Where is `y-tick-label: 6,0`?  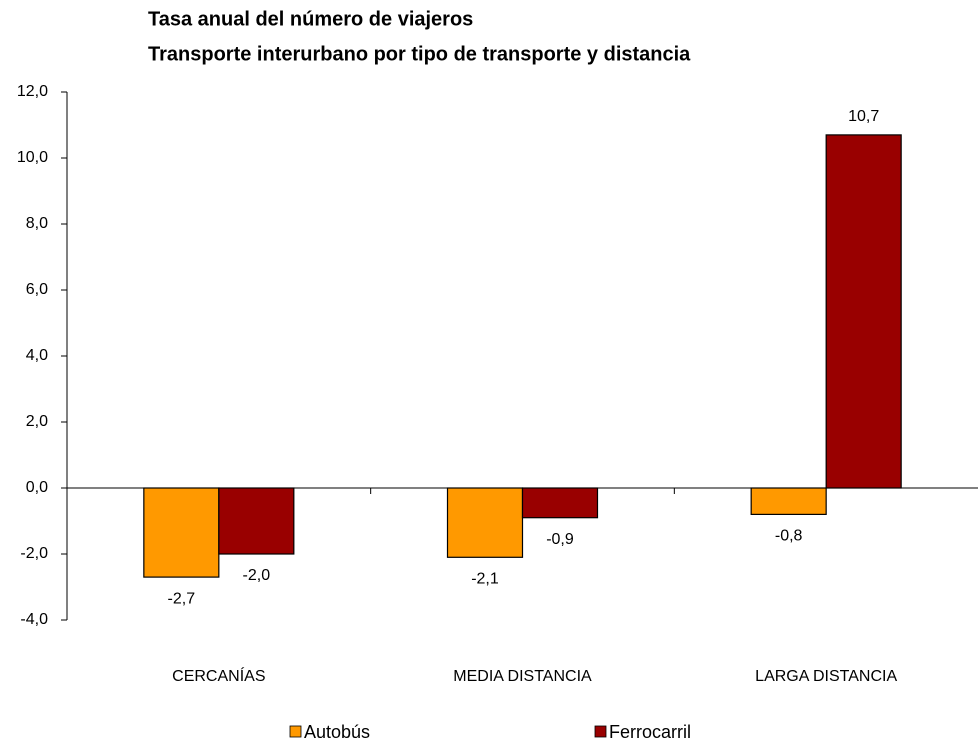
y-tick-label: 6,0 is located at coordinates (37, 289).